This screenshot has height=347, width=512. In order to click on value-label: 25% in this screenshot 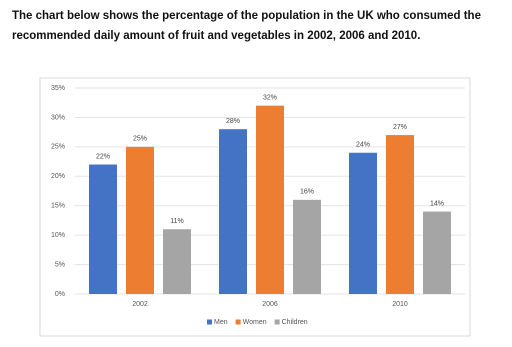, I will do `click(140, 139)`.